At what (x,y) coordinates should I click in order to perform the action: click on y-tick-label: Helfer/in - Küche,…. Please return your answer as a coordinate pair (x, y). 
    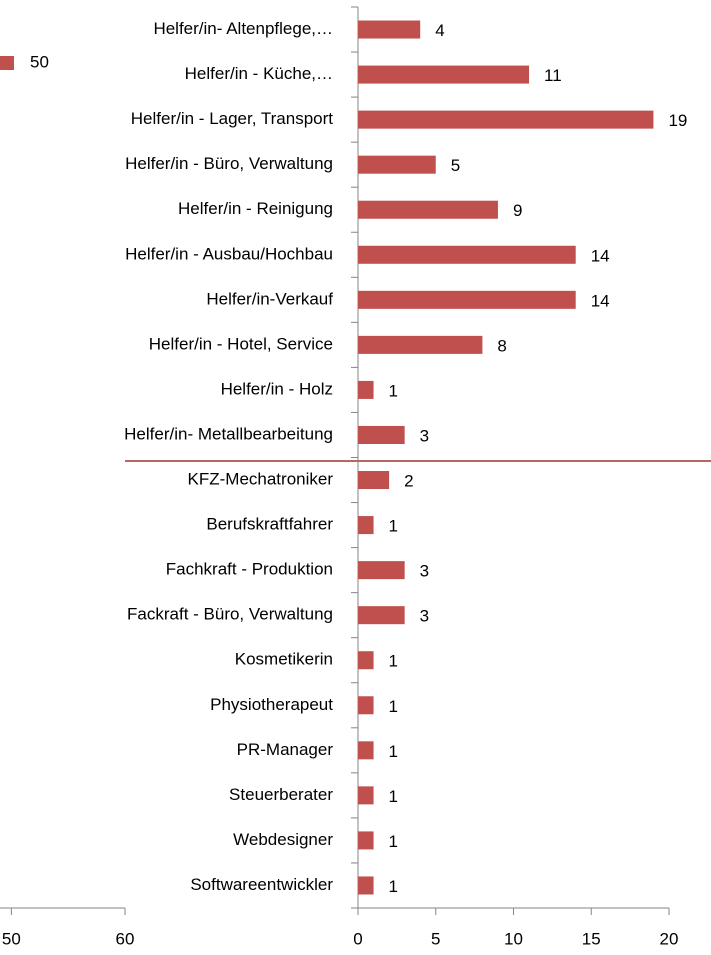
    Looking at the image, I should click on (259, 73).